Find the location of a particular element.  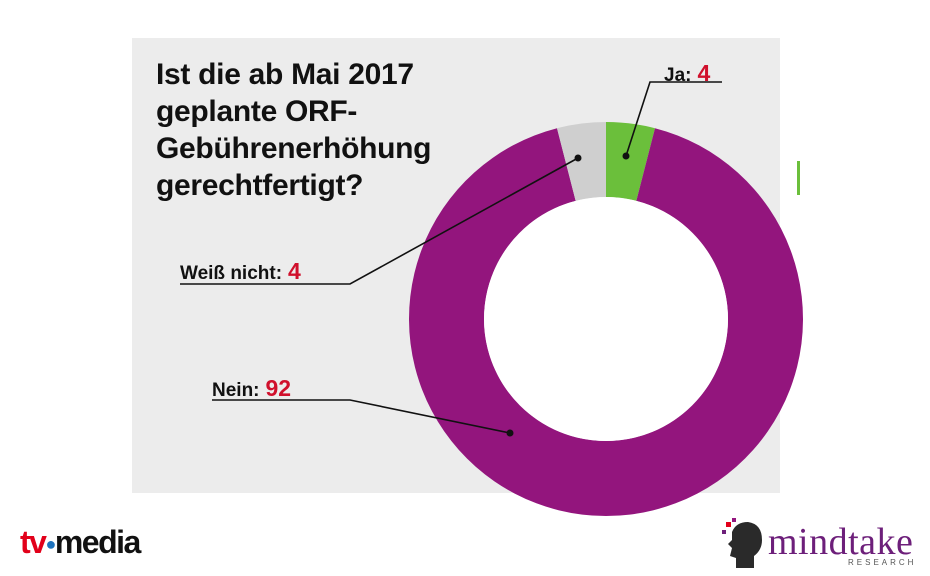

leader-dot-ja is located at coordinates (626, 156).